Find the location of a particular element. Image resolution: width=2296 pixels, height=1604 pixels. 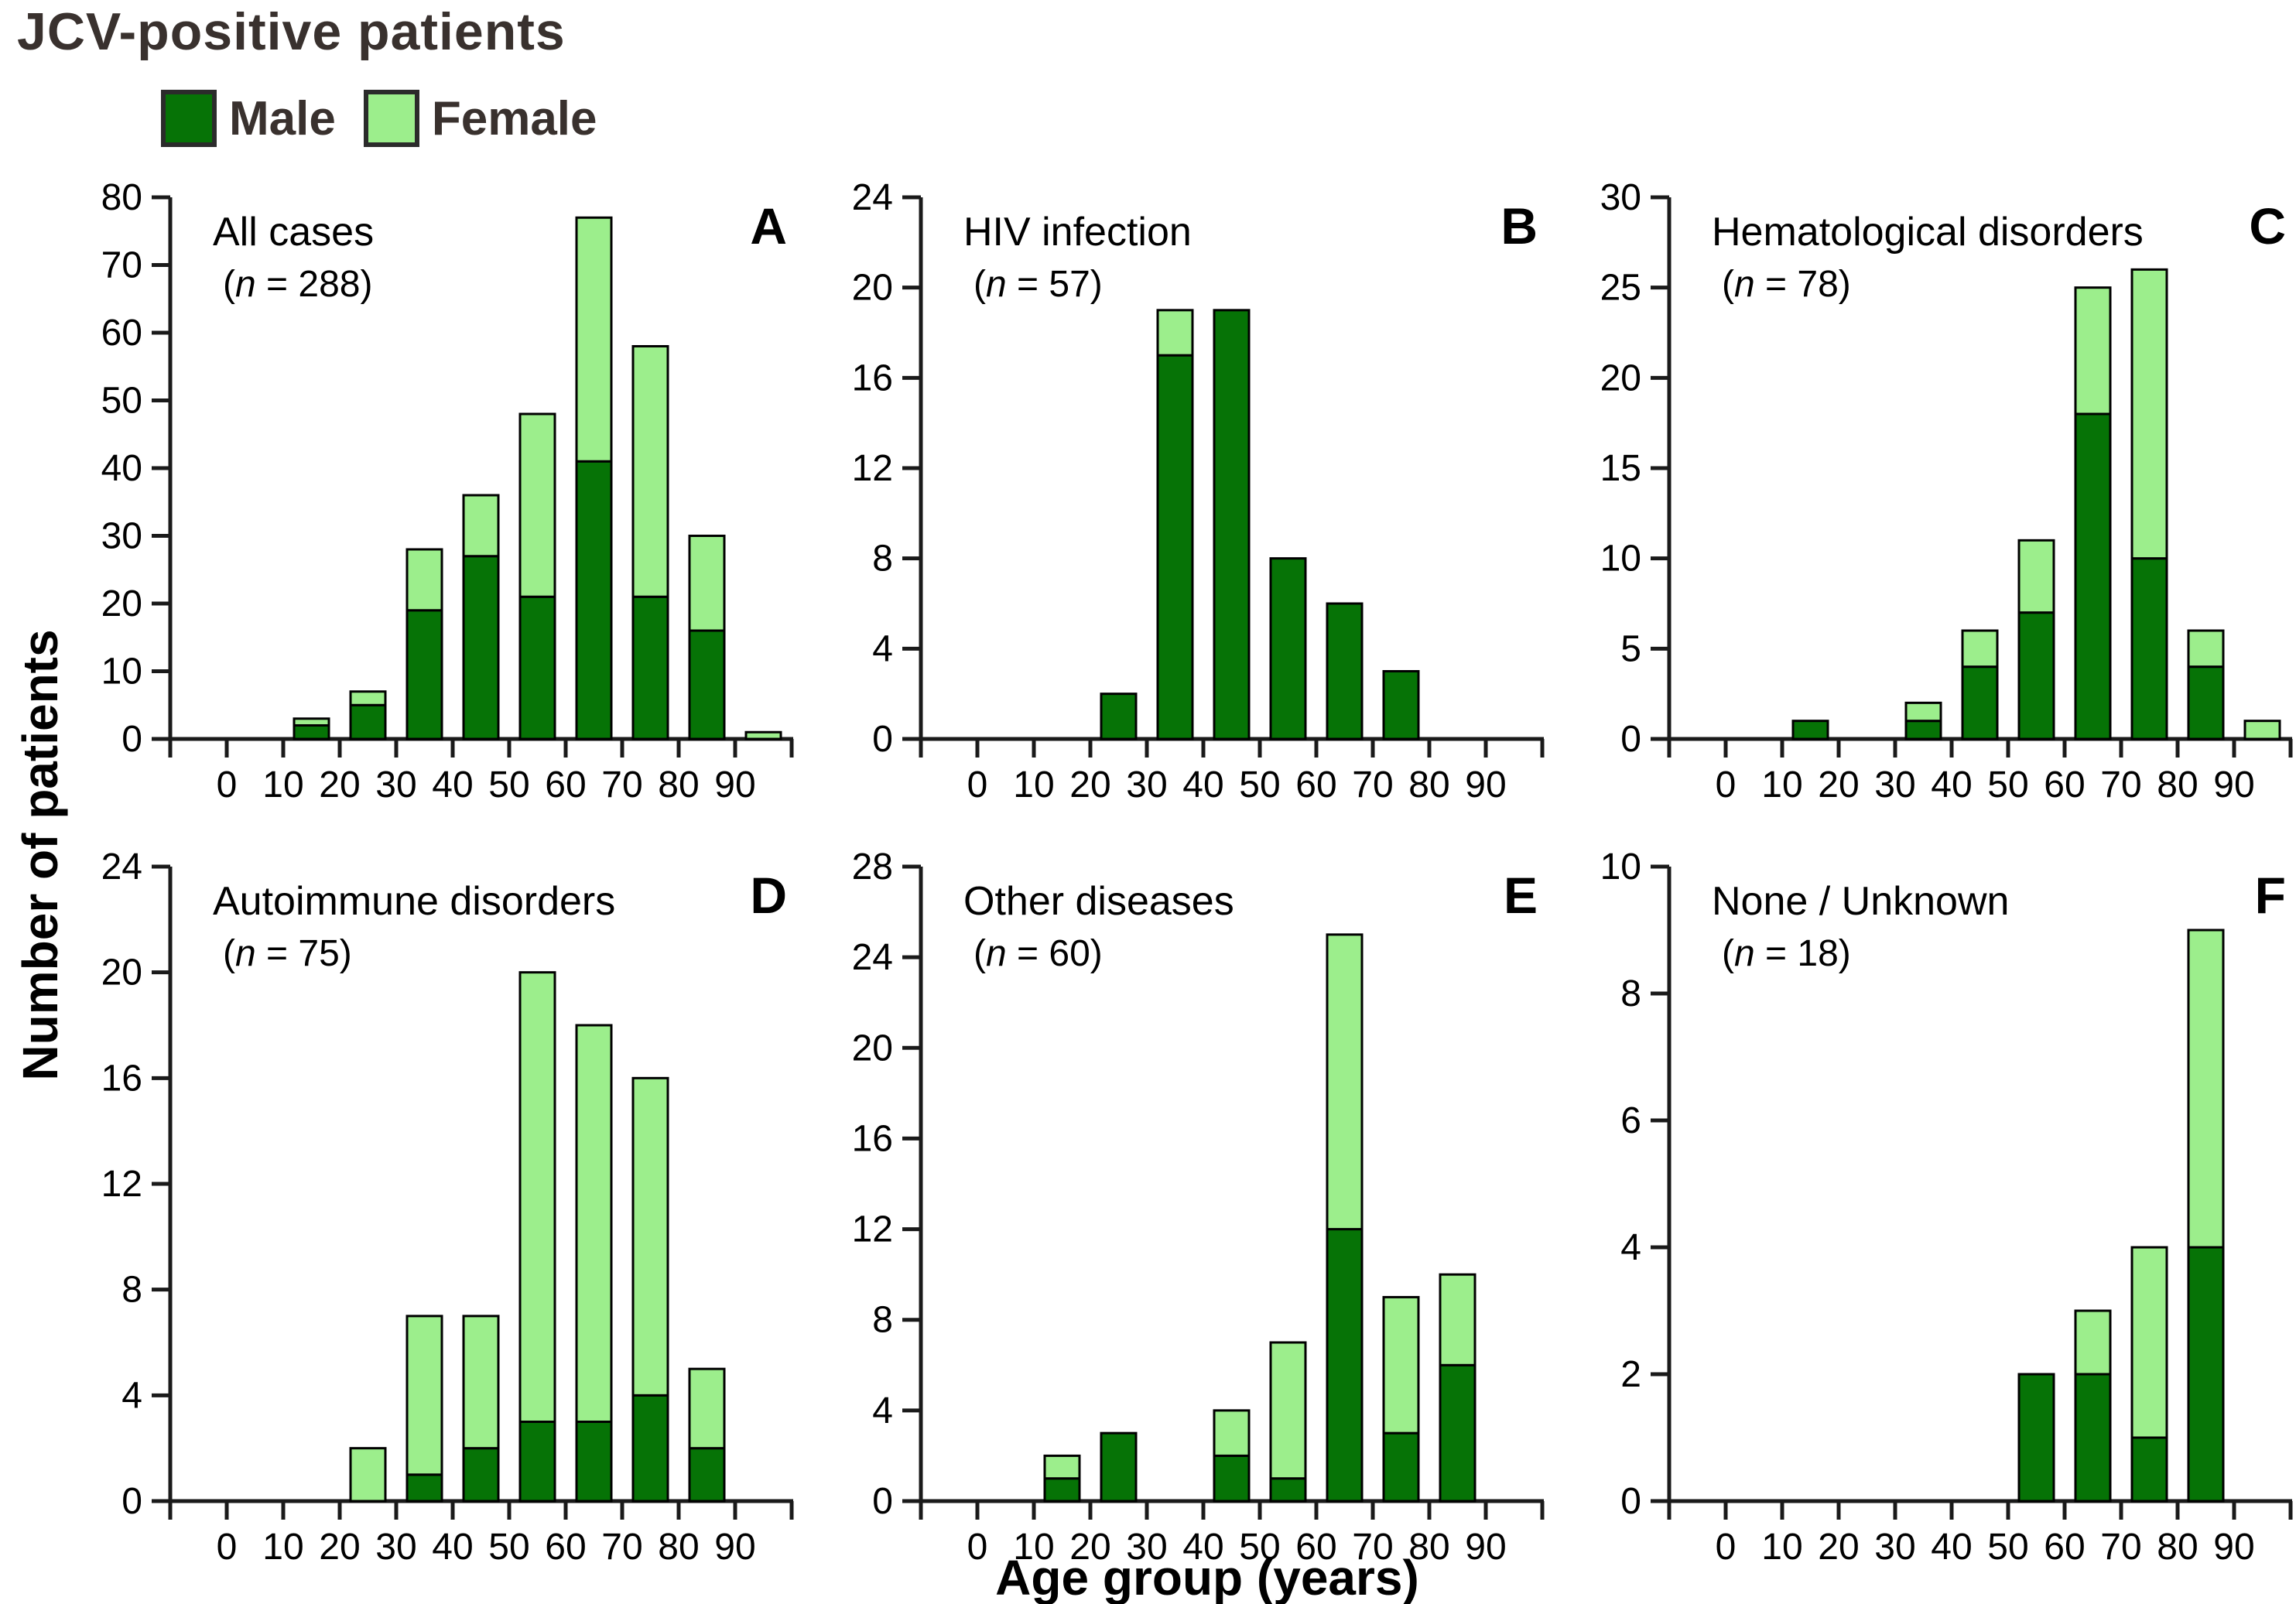

y-tick-label: 25 is located at coordinates (1620, 288).